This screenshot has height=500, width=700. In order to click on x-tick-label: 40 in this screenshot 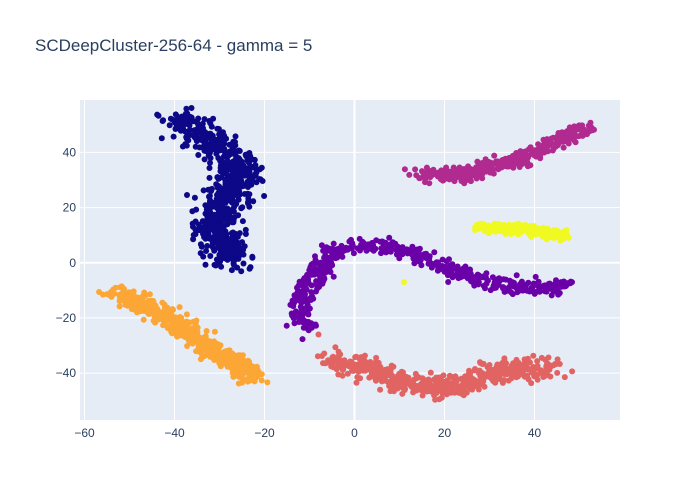, I will do `click(535, 433)`.